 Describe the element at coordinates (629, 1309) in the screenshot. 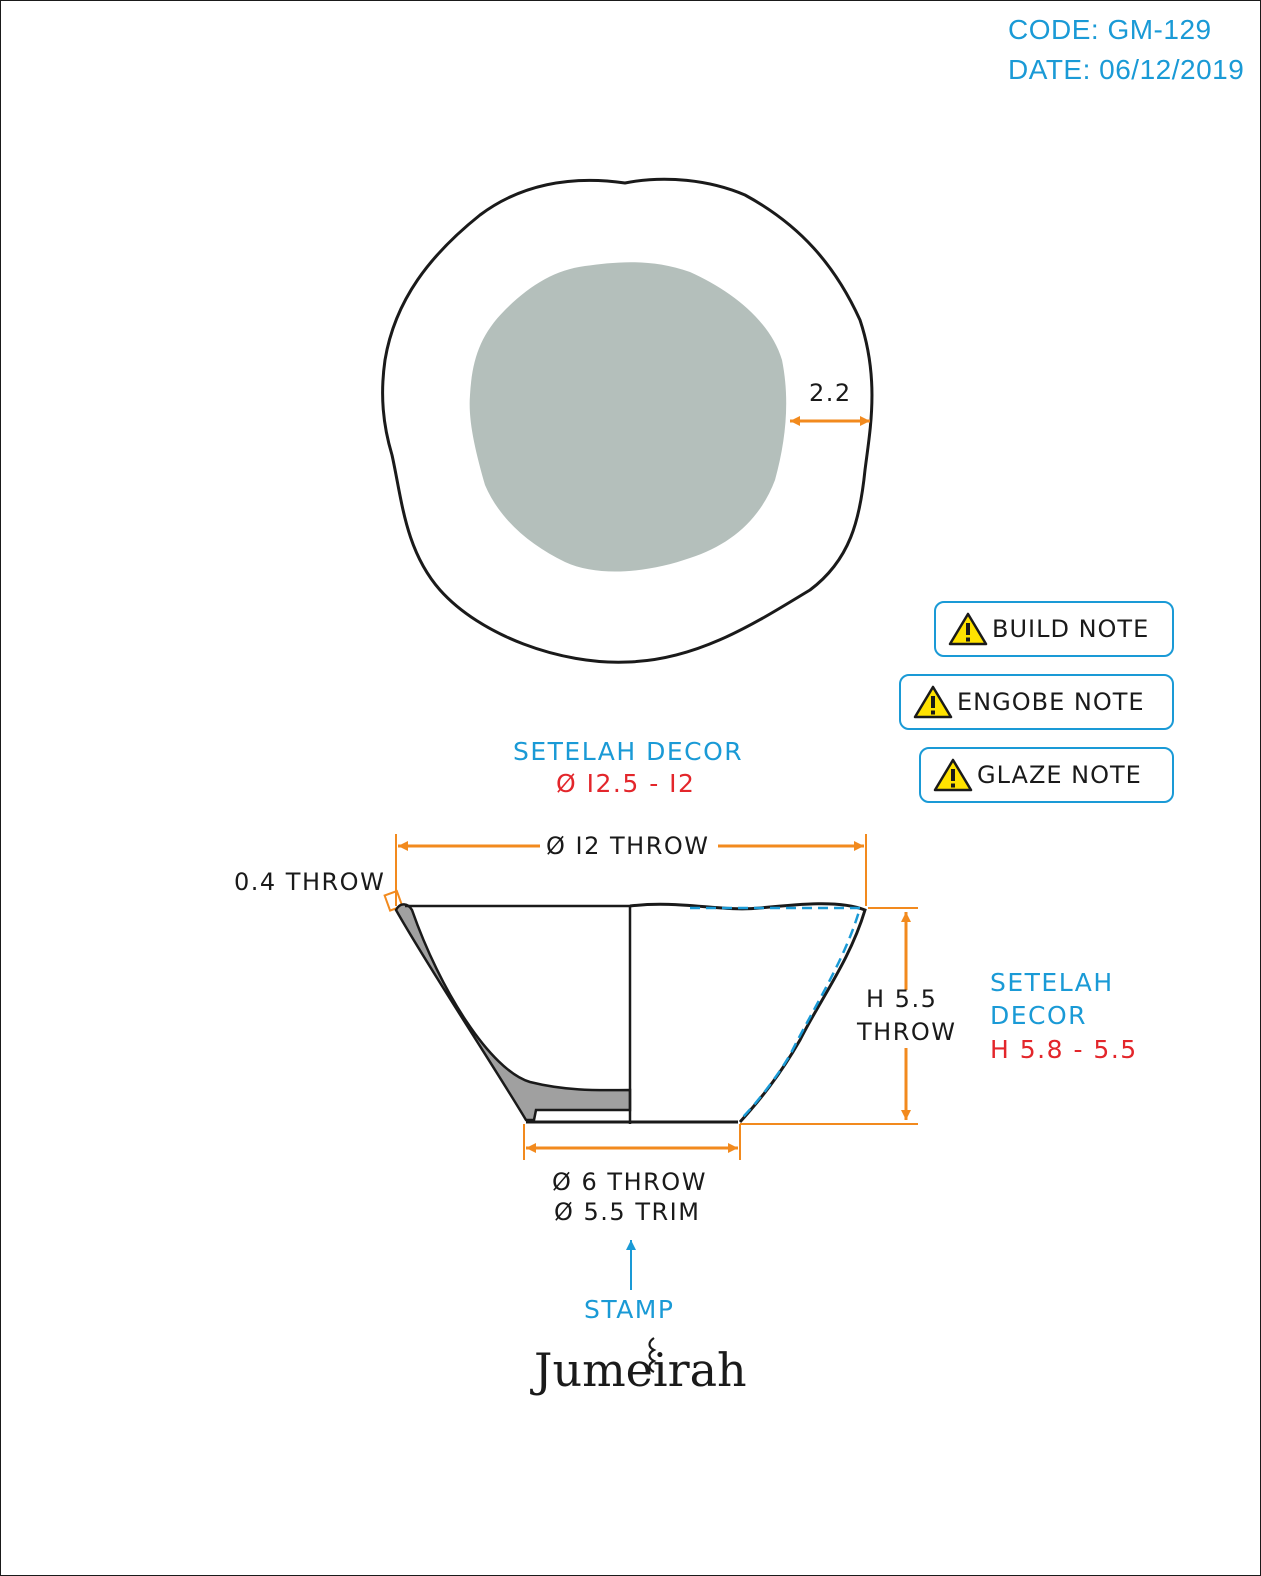

I see `stamp-label: STAMP` at that location.